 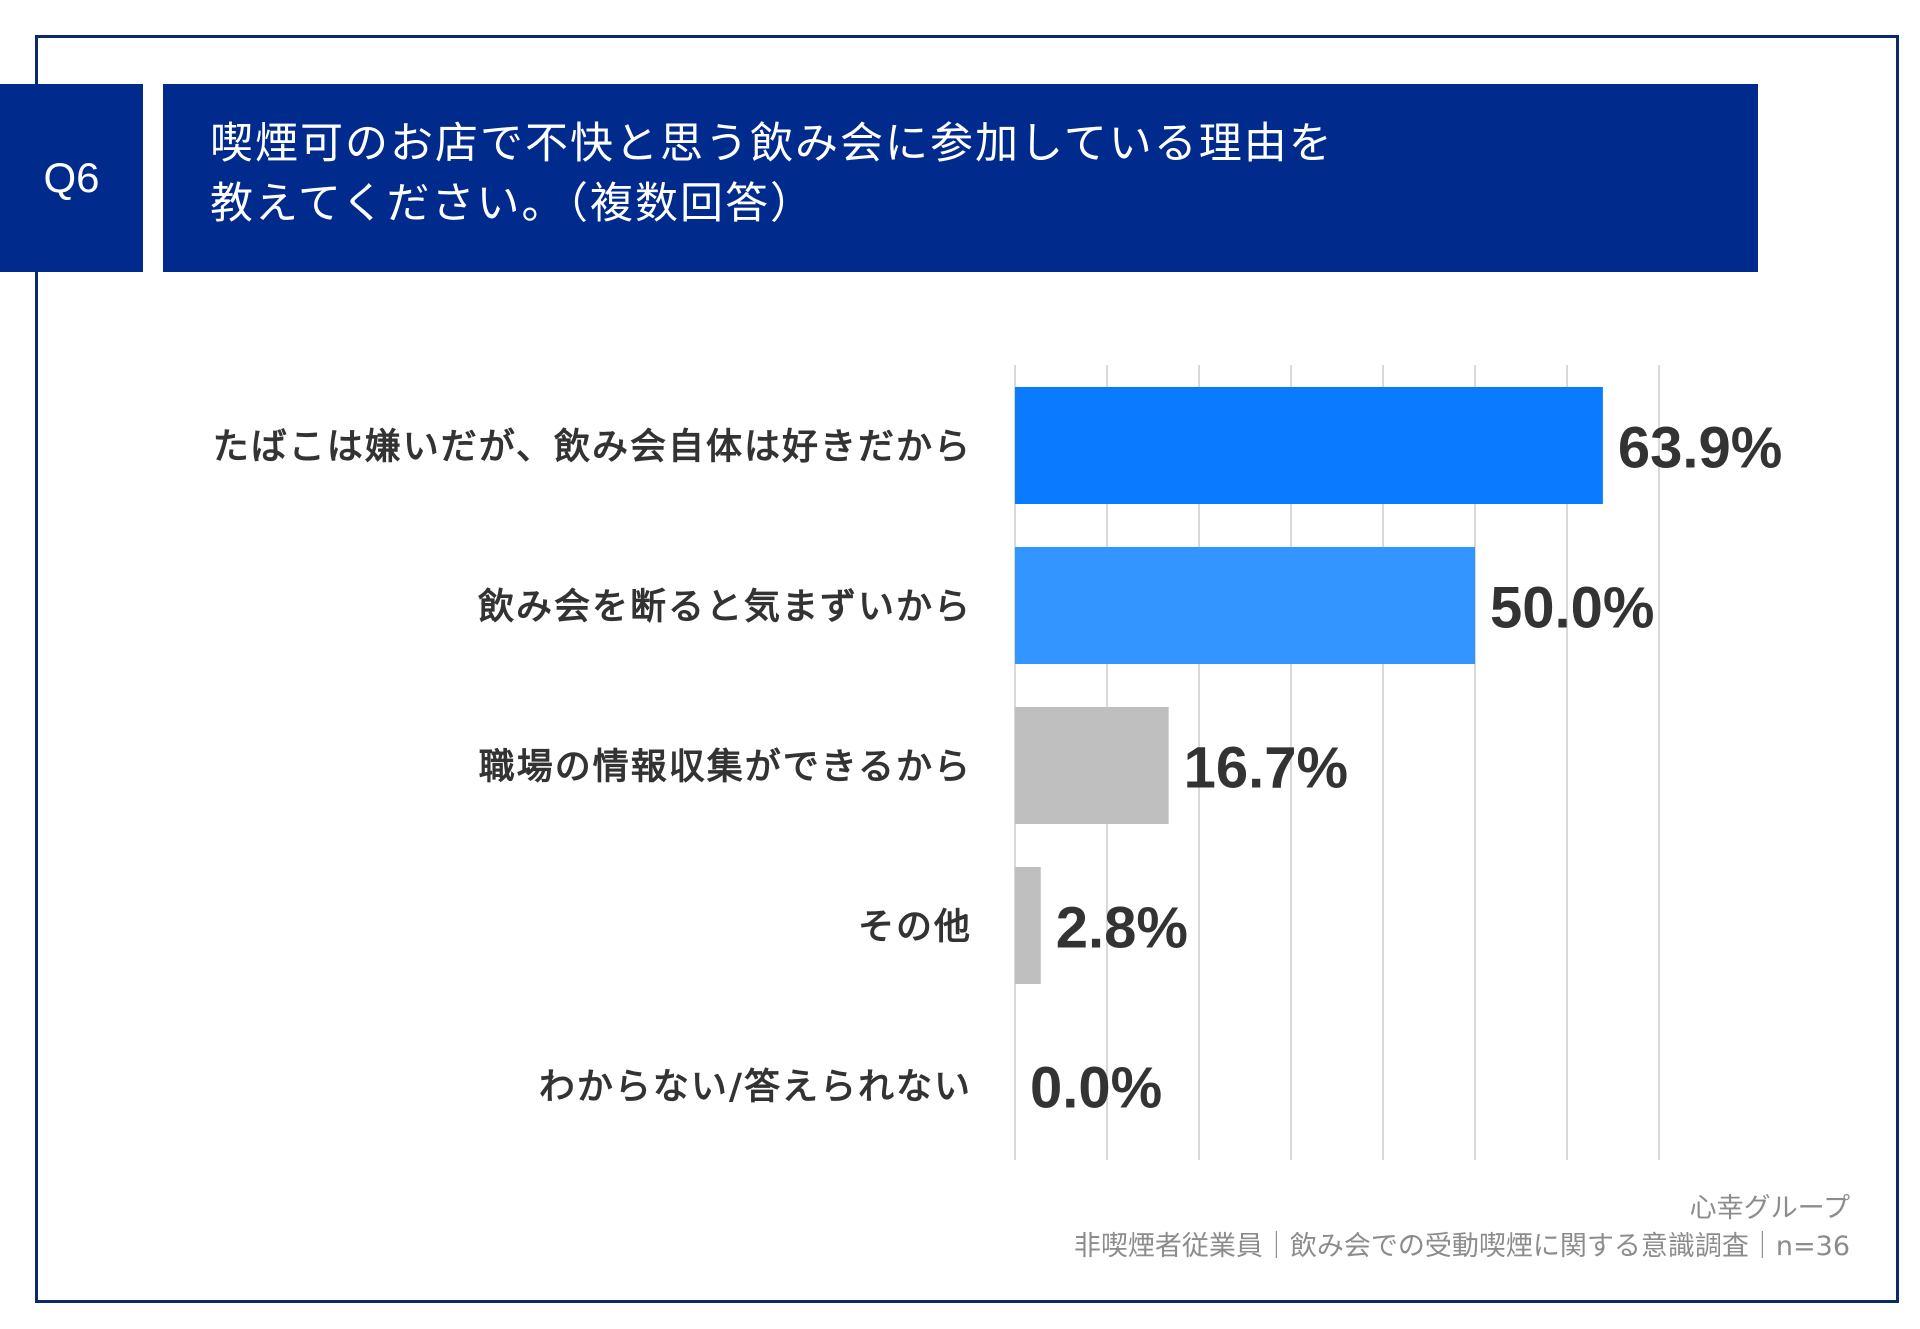 I want to click on question-badge: Q6, so click(x=71, y=178).